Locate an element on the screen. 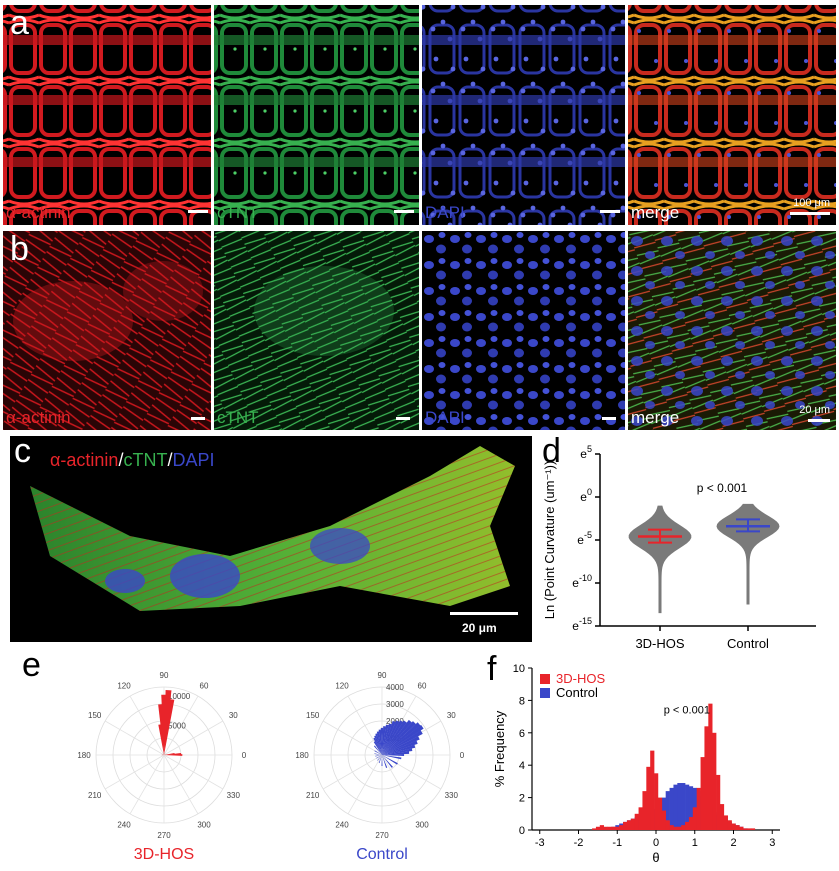  x-tick-label: -1 is located at coordinates (617, 843).